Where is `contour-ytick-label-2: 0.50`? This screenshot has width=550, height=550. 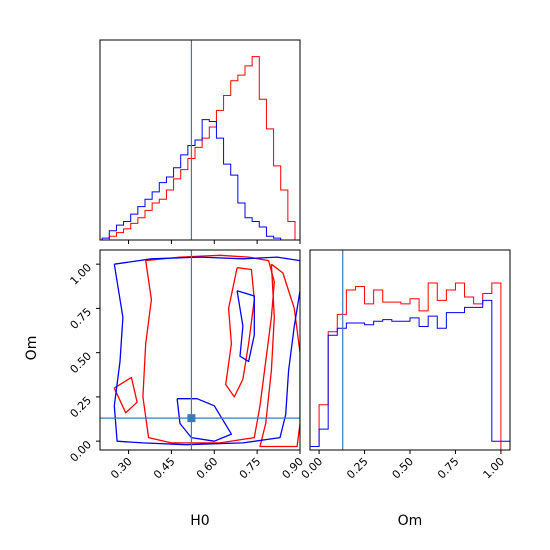 contour-ytick-label-2: 0.50 is located at coordinates (81, 363).